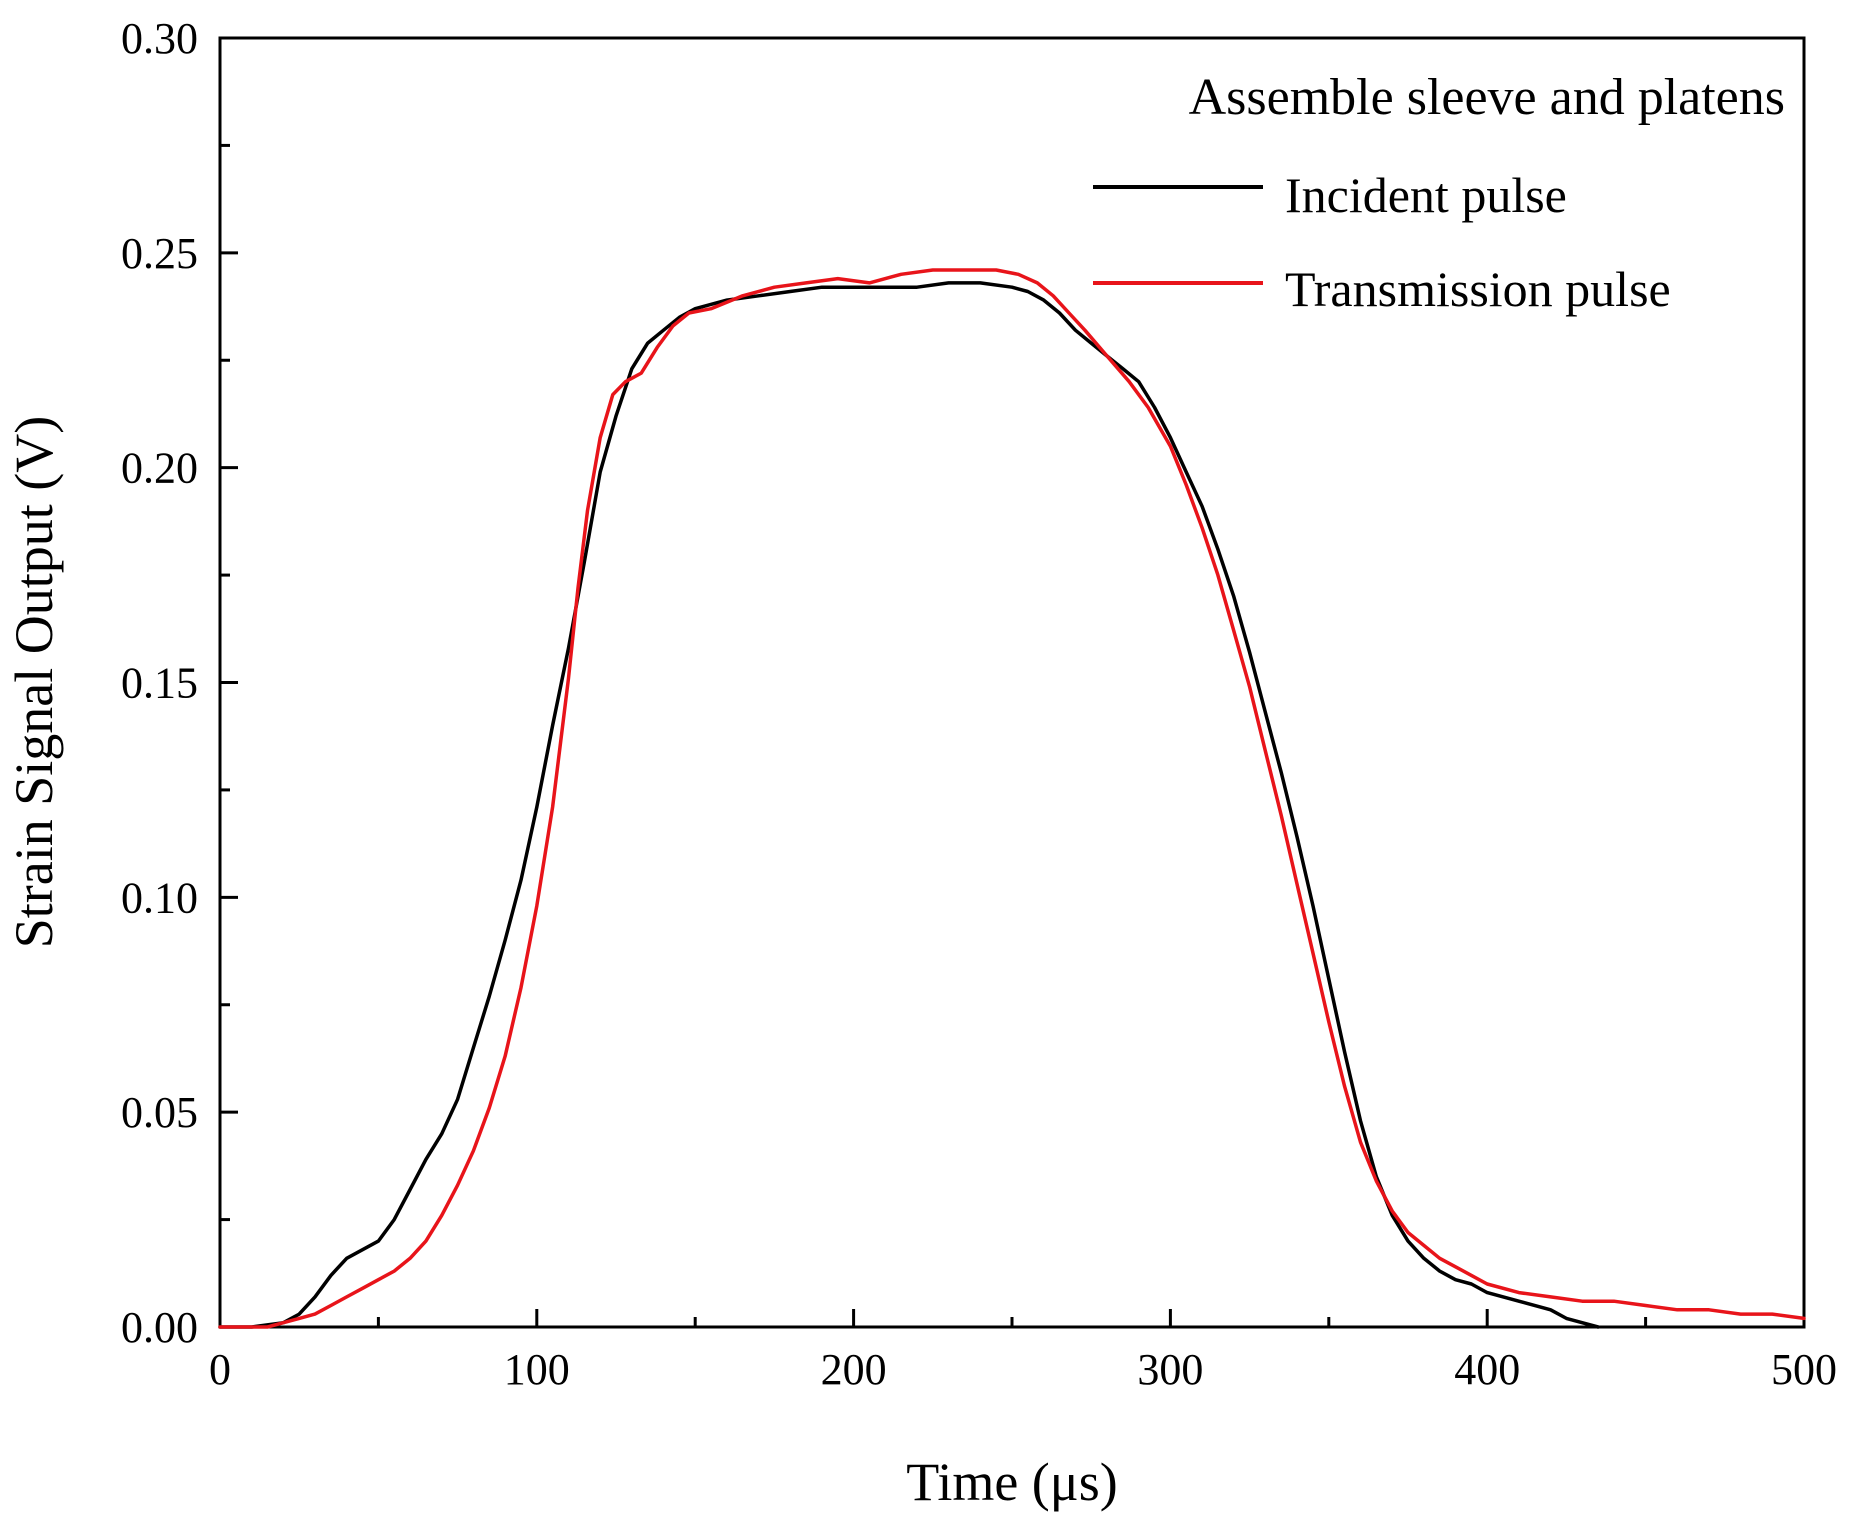  What do you see at coordinates (159, 1327) in the screenshot?
I see `y-tick-label: 0.00` at bounding box center [159, 1327].